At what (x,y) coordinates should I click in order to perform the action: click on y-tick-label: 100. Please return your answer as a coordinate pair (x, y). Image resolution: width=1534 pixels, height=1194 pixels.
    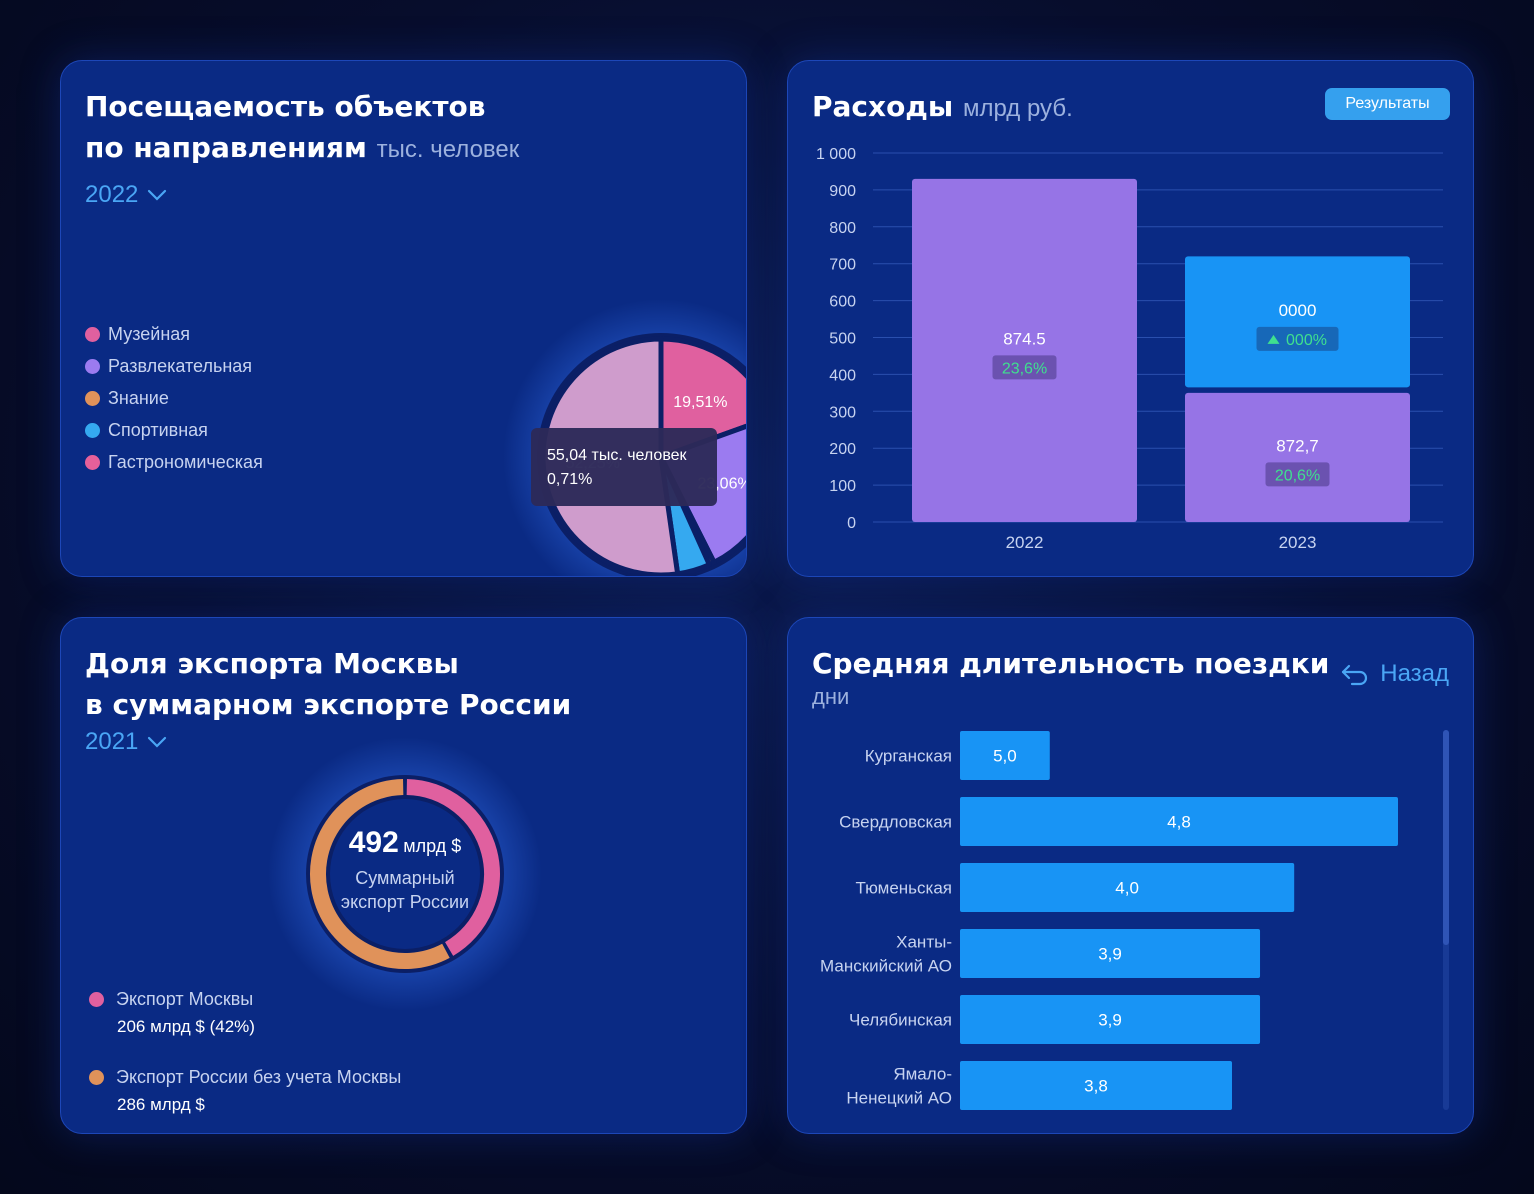
    Looking at the image, I should click on (842, 486).